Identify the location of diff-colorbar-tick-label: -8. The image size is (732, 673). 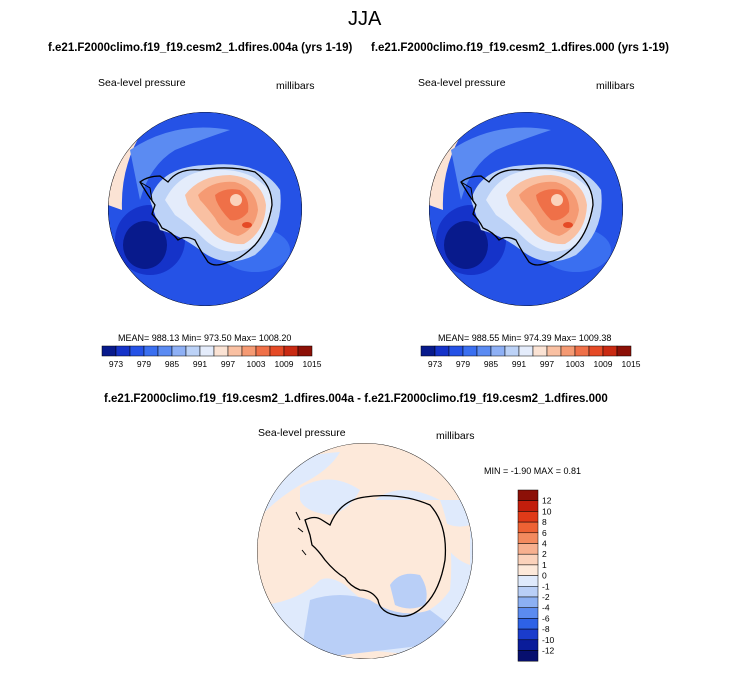
(546, 629).